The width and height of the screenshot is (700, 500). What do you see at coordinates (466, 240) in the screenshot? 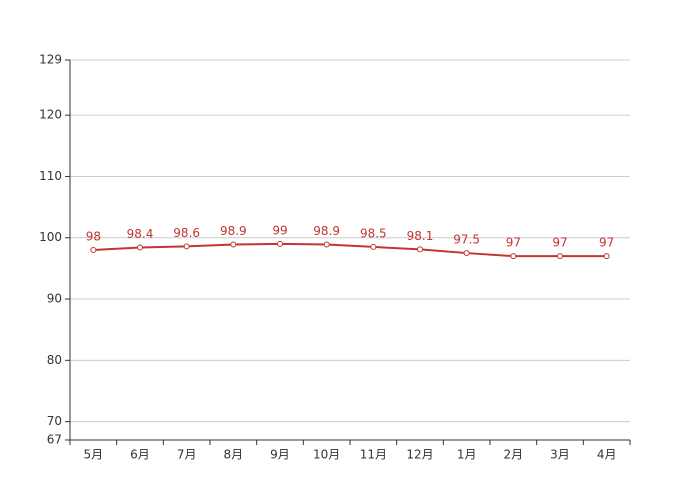
I see `value-label: 97.5` at bounding box center [466, 240].